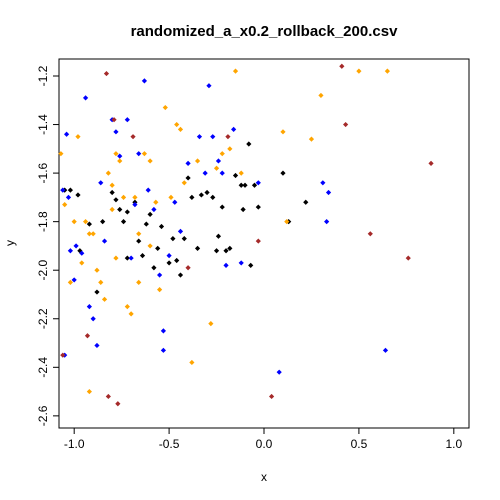  What do you see at coordinates (169, 444) in the screenshot?
I see `x-tick-label: -0.5` at bounding box center [169, 444].